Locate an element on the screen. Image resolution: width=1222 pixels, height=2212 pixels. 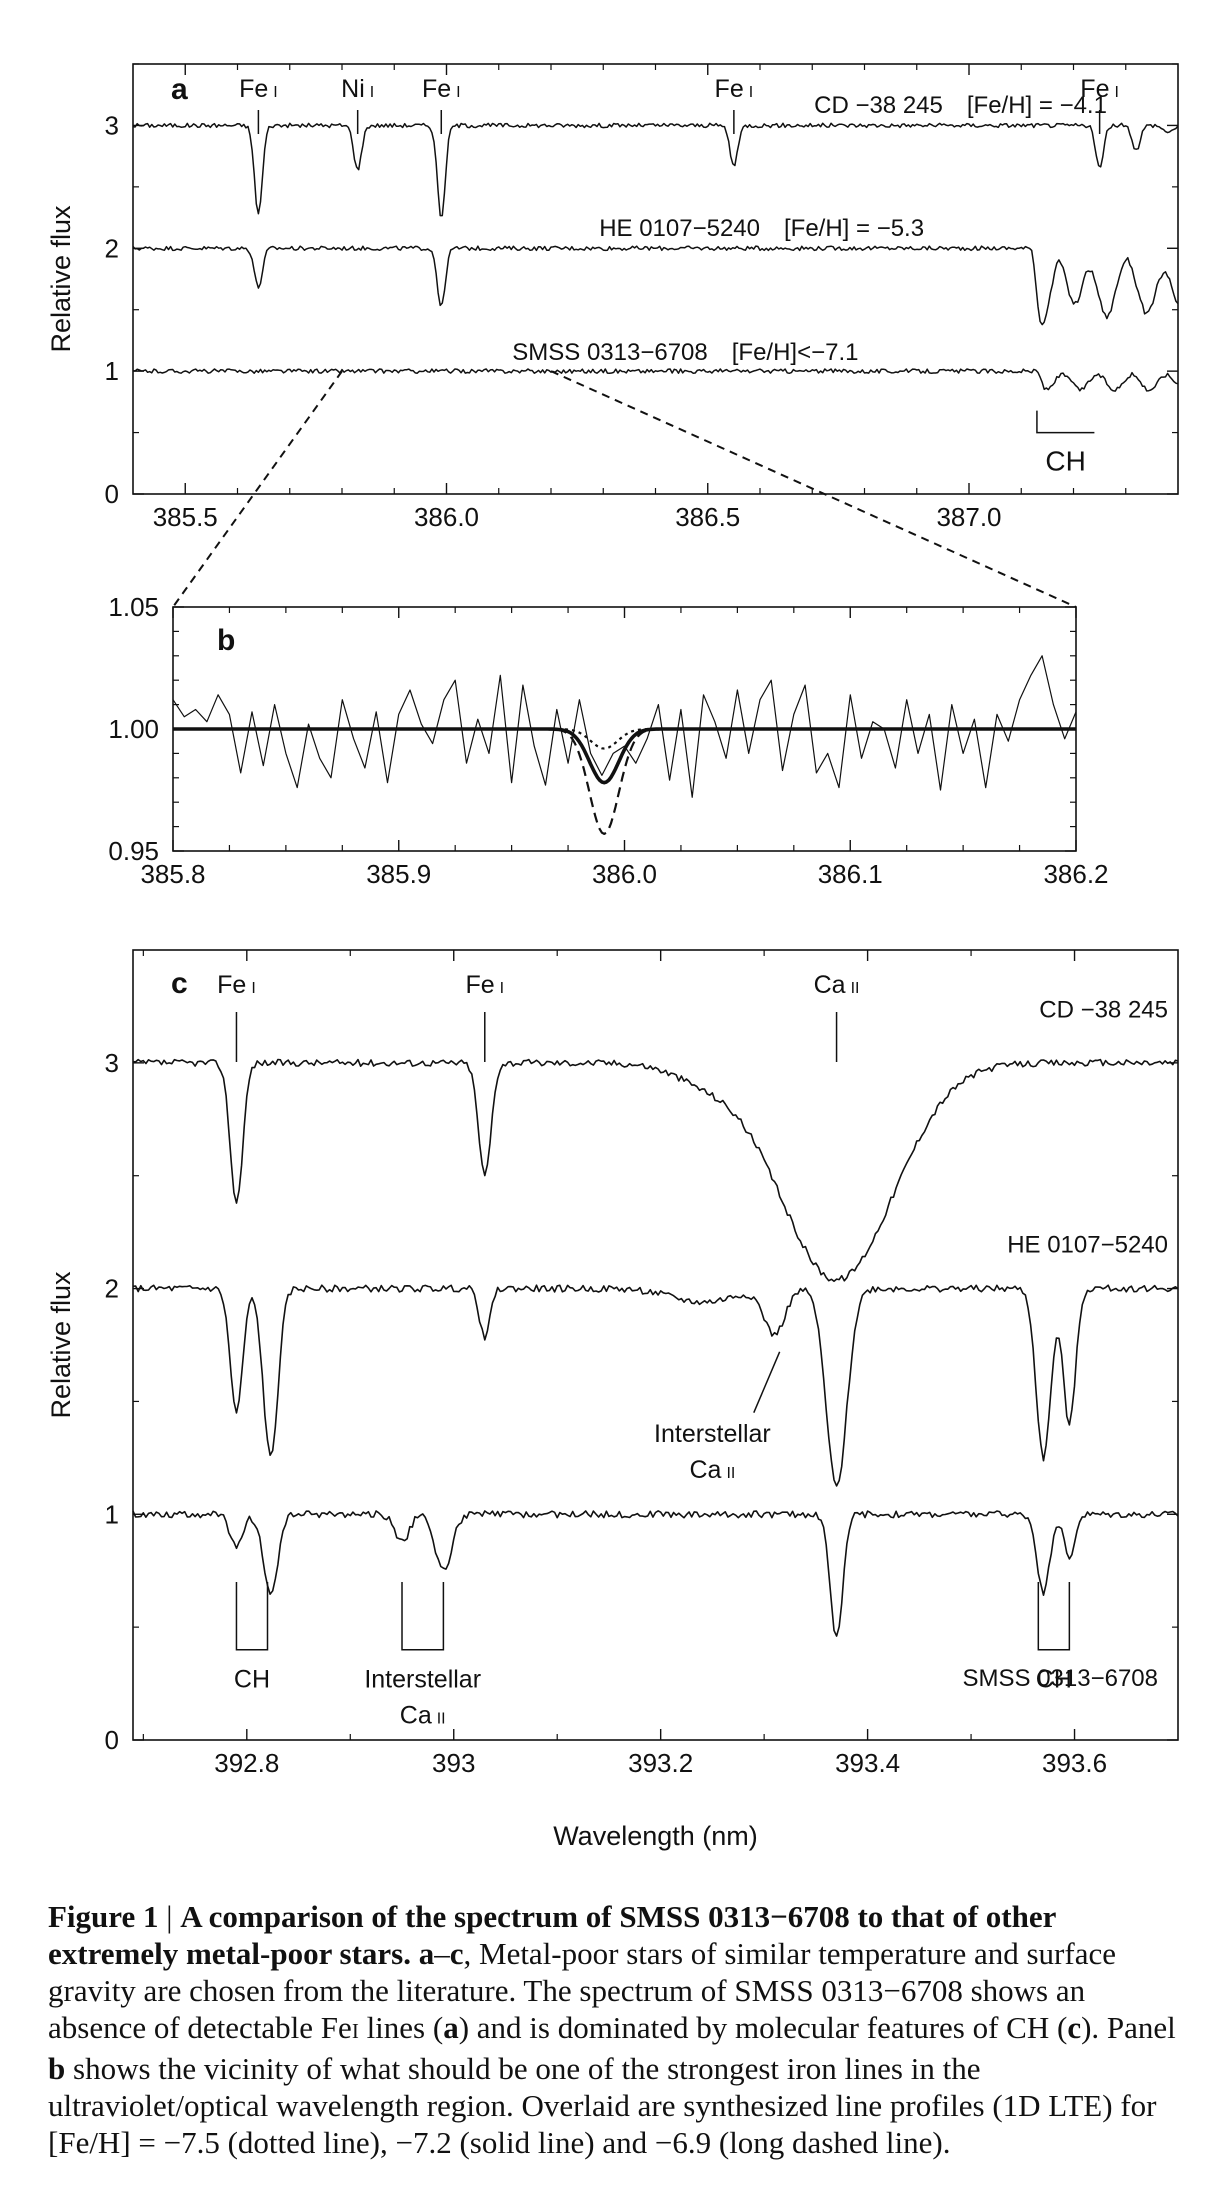
caption-figure-label: Figure 1 is located at coordinates (103, 1916).